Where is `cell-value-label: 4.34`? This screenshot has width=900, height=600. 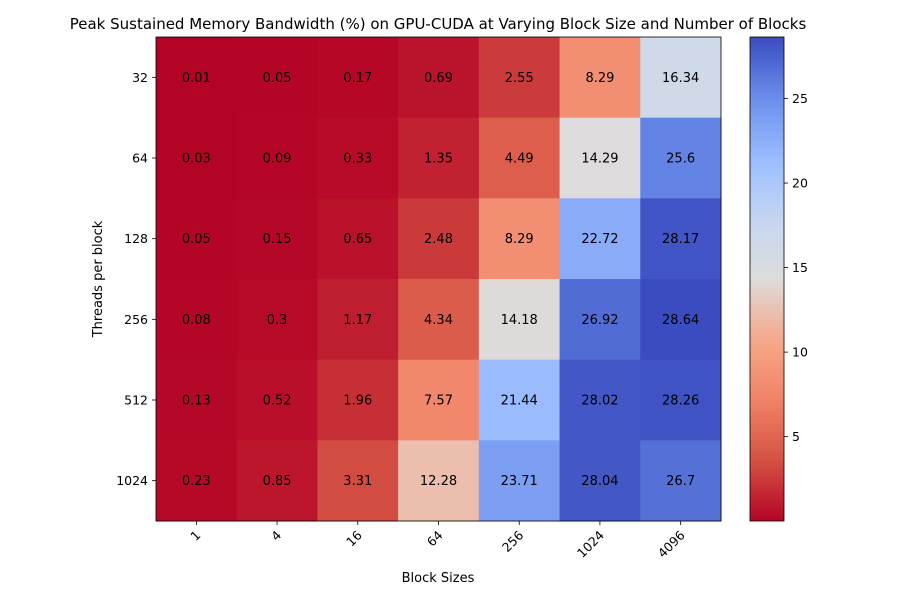 cell-value-label: 4.34 is located at coordinates (438, 320).